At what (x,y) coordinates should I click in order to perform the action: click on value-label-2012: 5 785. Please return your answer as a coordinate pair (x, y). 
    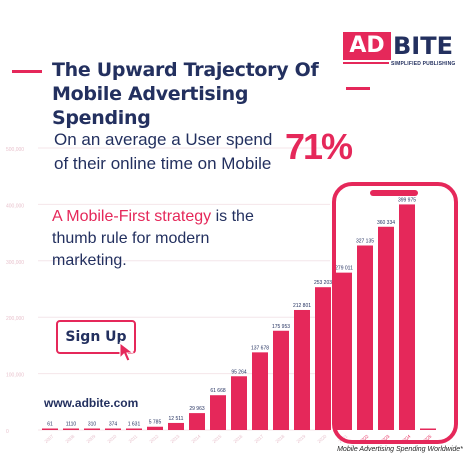
    Looking at the image, I should click on (155, 423).